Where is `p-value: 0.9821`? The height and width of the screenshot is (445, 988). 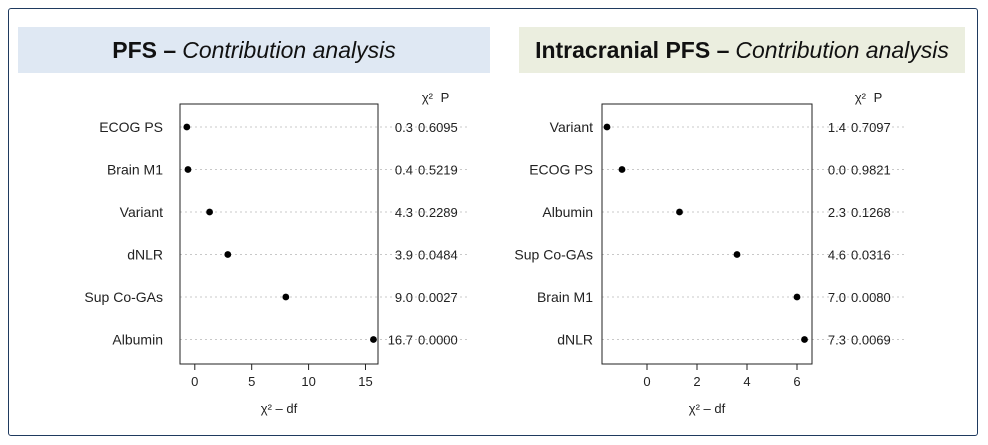
p-value: 0.9821 is located at coordinates (871, 170).